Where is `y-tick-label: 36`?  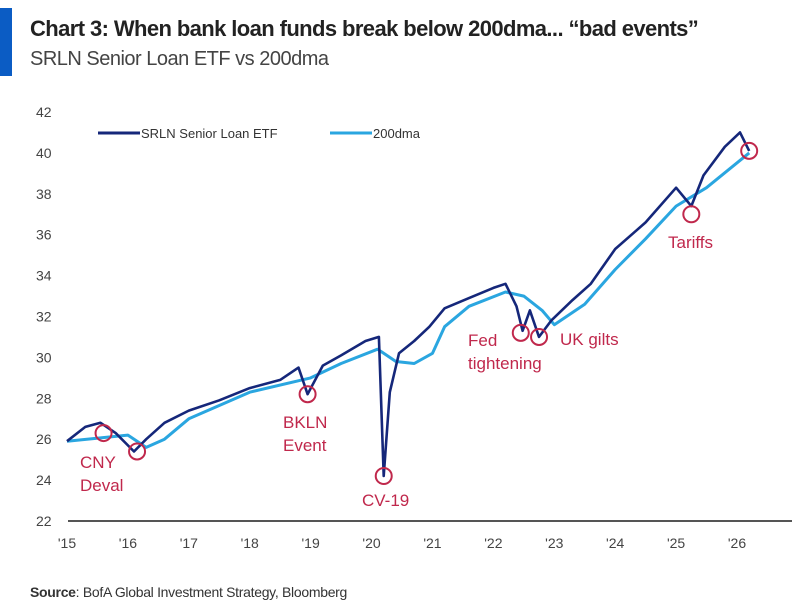 y-tick-label: 36 is located at coordinates (44, 235).